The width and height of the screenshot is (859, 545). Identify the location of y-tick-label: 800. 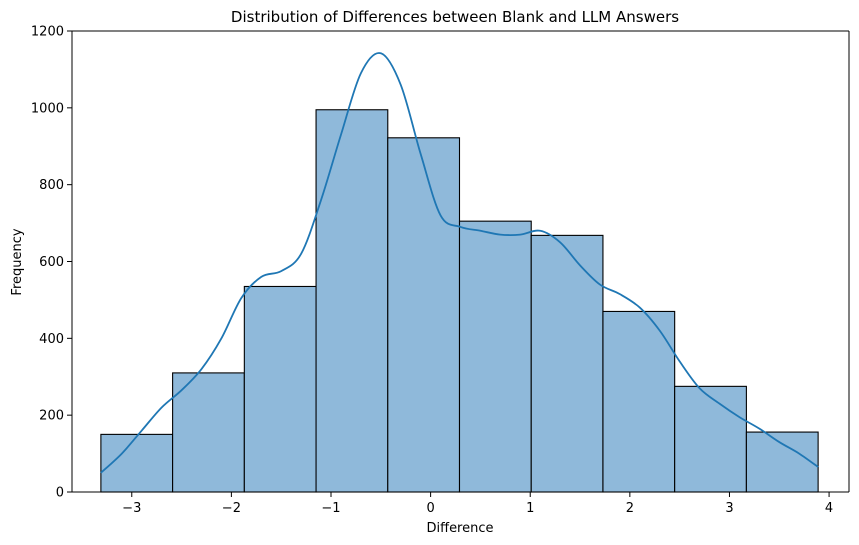
(51, 185).